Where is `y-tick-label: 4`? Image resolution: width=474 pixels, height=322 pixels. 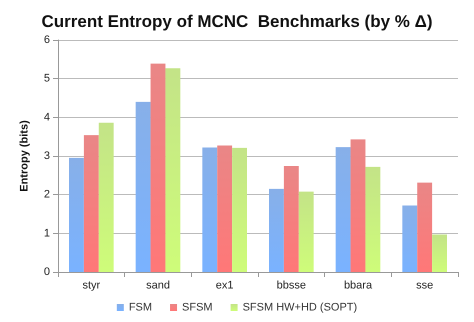 y-tick-label: 4 is located at coordinates (47, 117).